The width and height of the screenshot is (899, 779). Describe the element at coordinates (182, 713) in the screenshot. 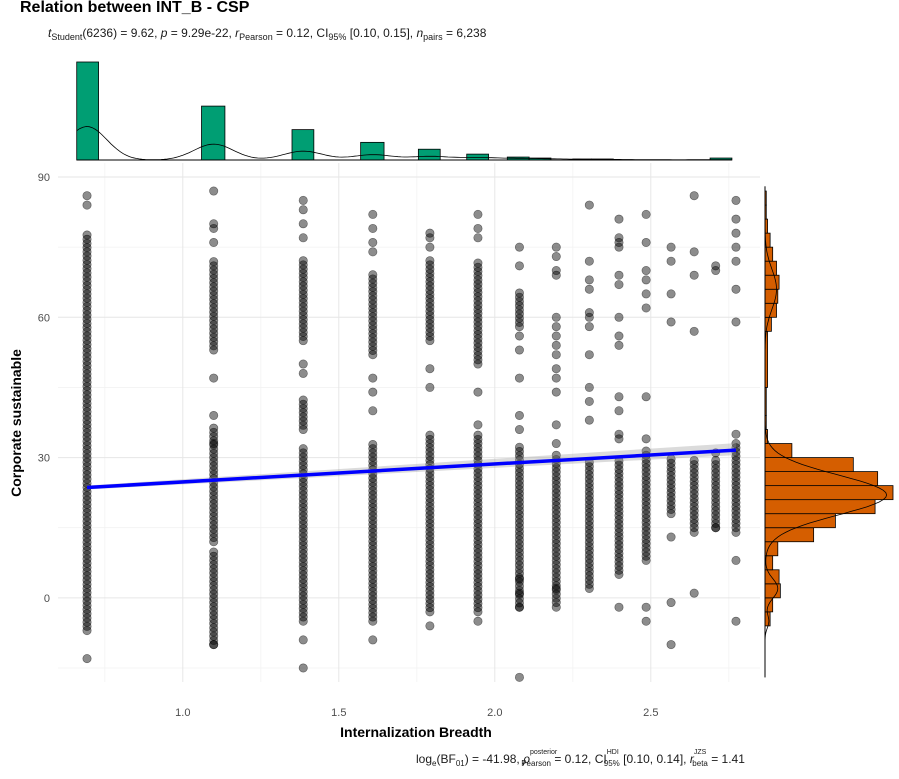

I see `x-tick-label: 1.0` at that location.